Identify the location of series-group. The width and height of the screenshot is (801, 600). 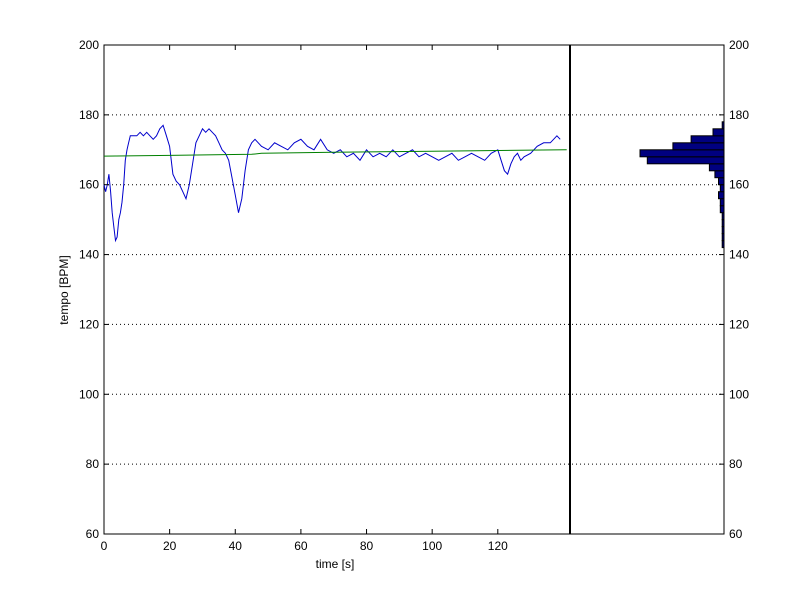
(335, 183).